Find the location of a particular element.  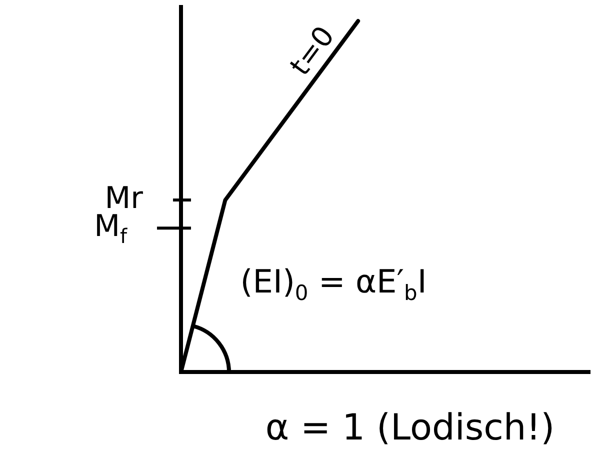

text: t=0 is located at coordinates (312, 51).